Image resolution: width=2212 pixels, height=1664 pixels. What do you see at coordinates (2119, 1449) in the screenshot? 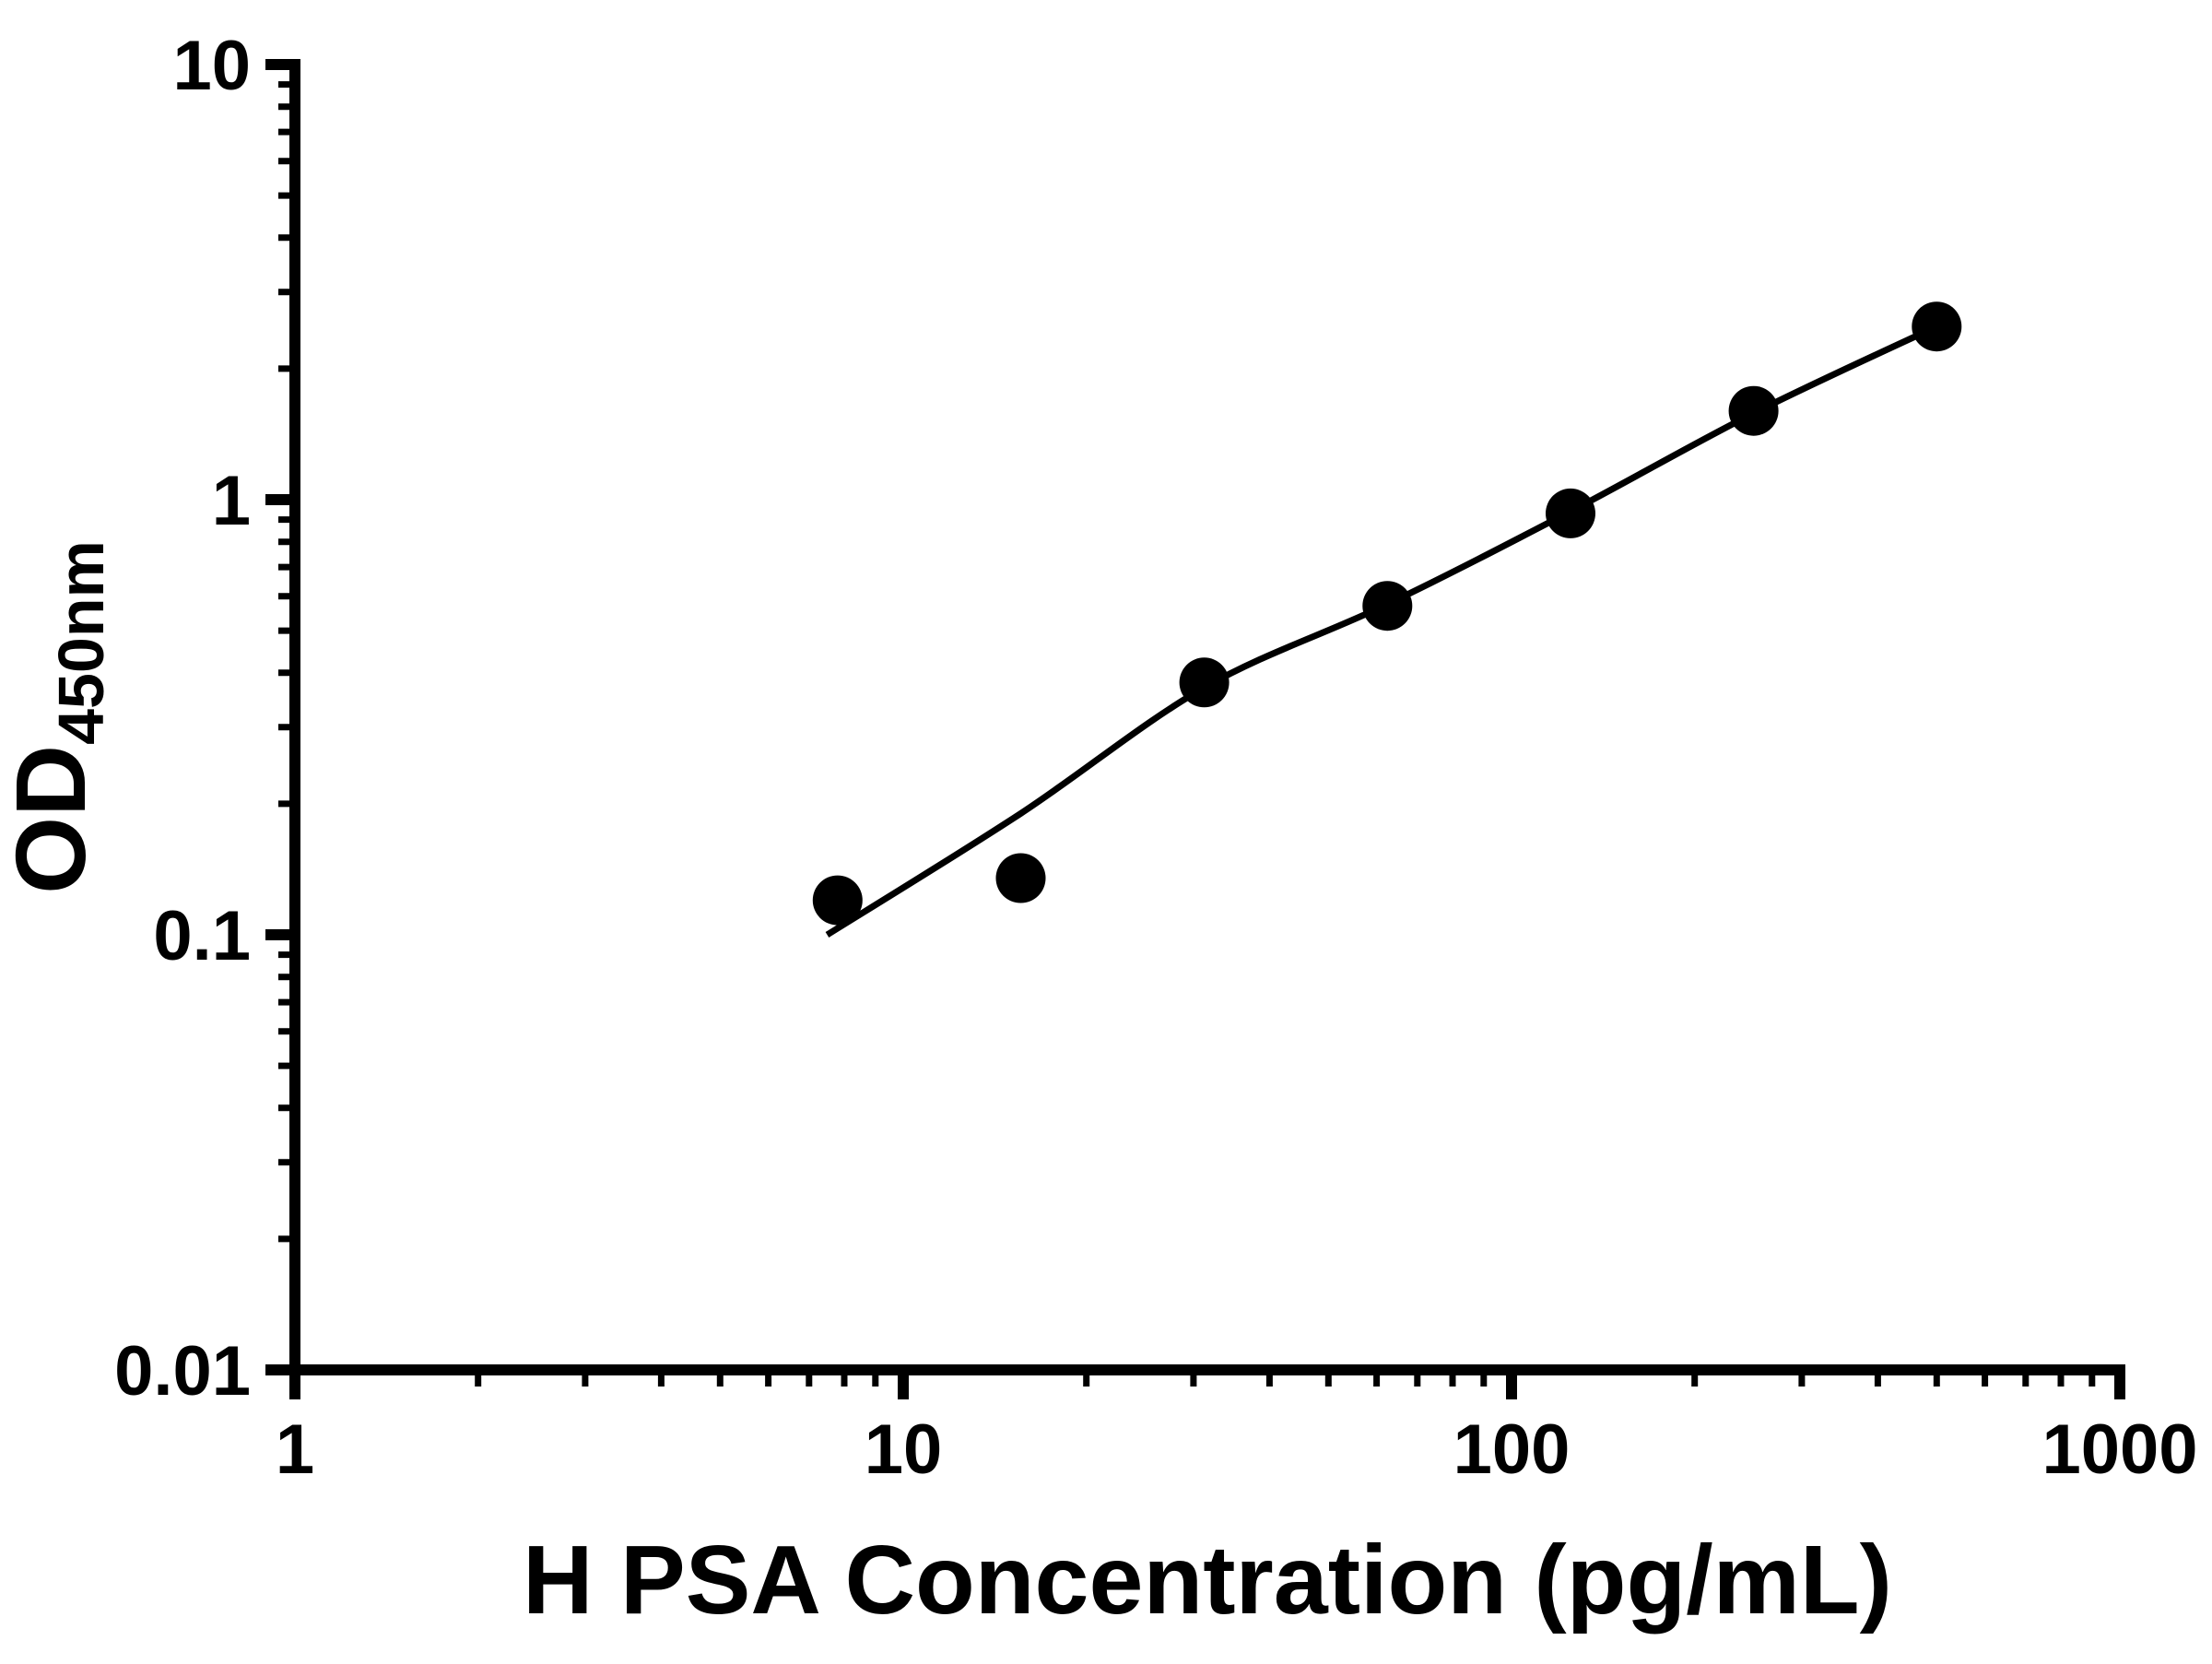
I see `x-tick-label: 1000` at bounding box center [2119, 1449].